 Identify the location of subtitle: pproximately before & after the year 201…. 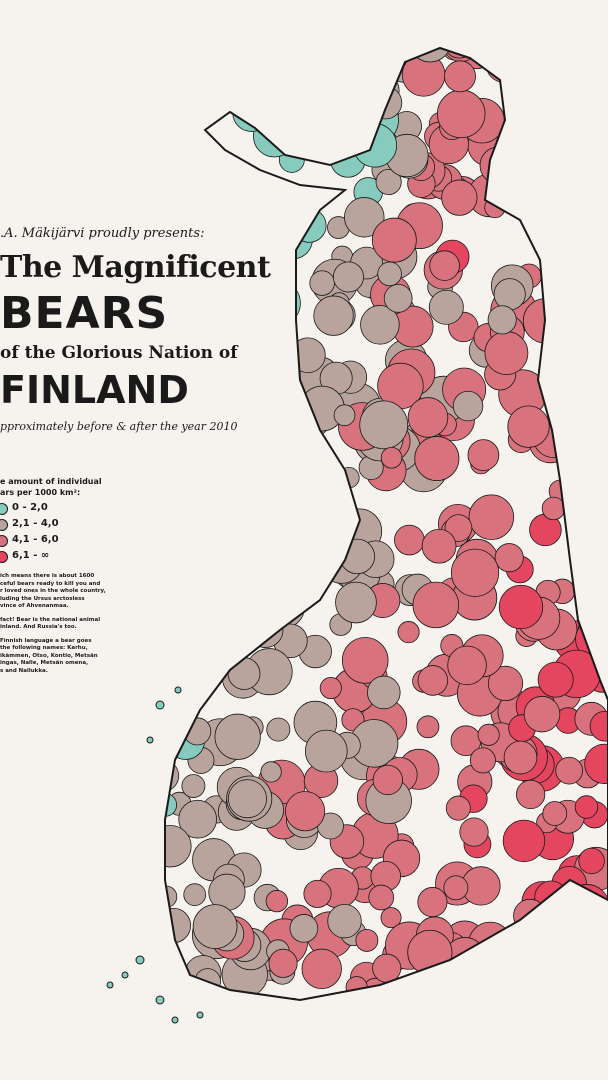
(119, 426).